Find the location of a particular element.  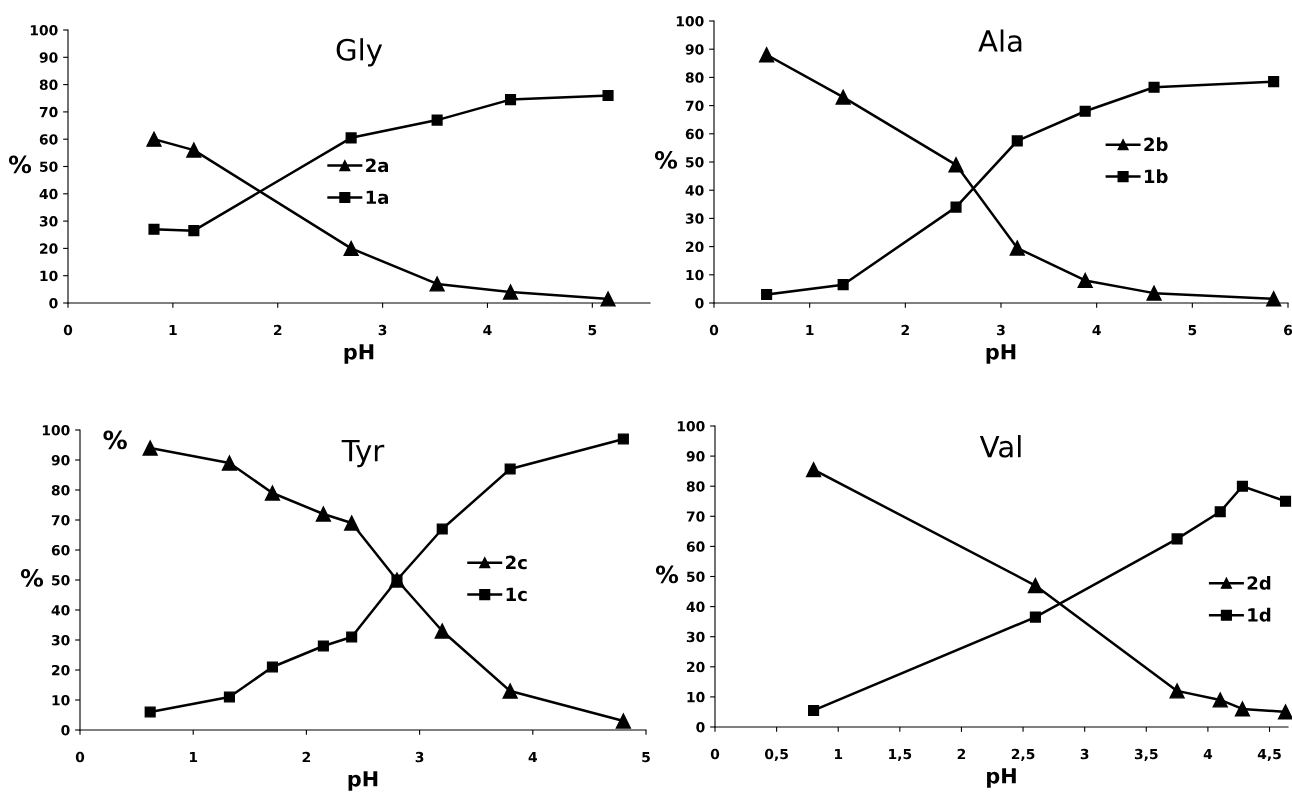

legend-label: 2b is located at coordinates (1156, 144).